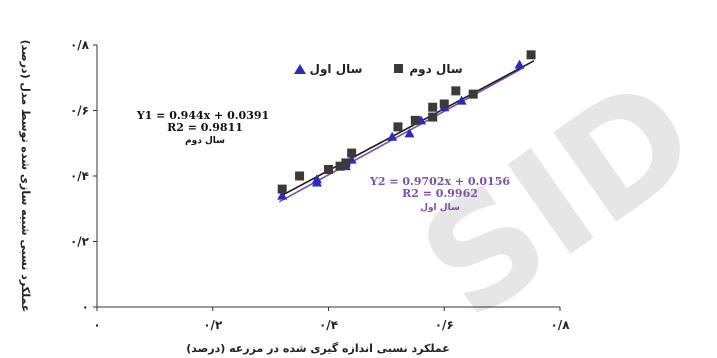 This screenshot has height=358, width=717. I want to click on r2-series-1: R2 = 0.9962, so click(440, 193).